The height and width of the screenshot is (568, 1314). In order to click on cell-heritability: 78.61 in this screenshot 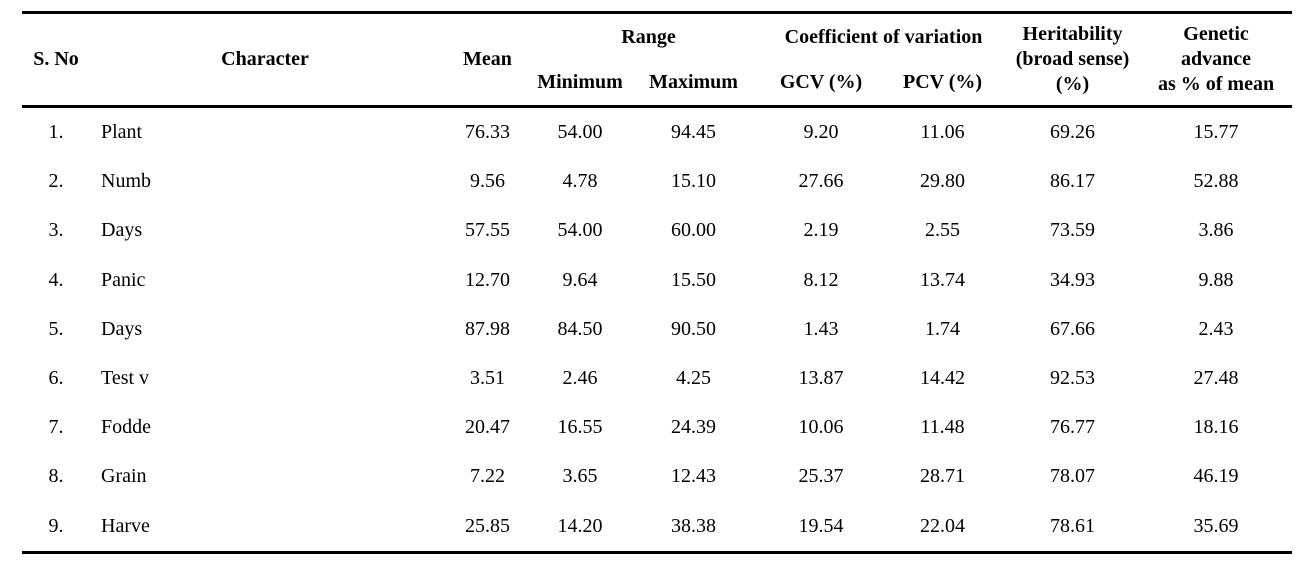, I will do `click(1073, 525)`.